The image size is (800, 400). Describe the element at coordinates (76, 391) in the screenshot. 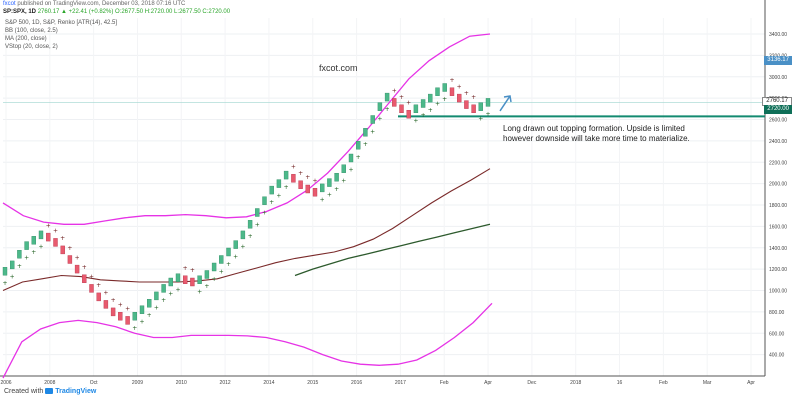

I see `footer-brand: TradingView` at that location.